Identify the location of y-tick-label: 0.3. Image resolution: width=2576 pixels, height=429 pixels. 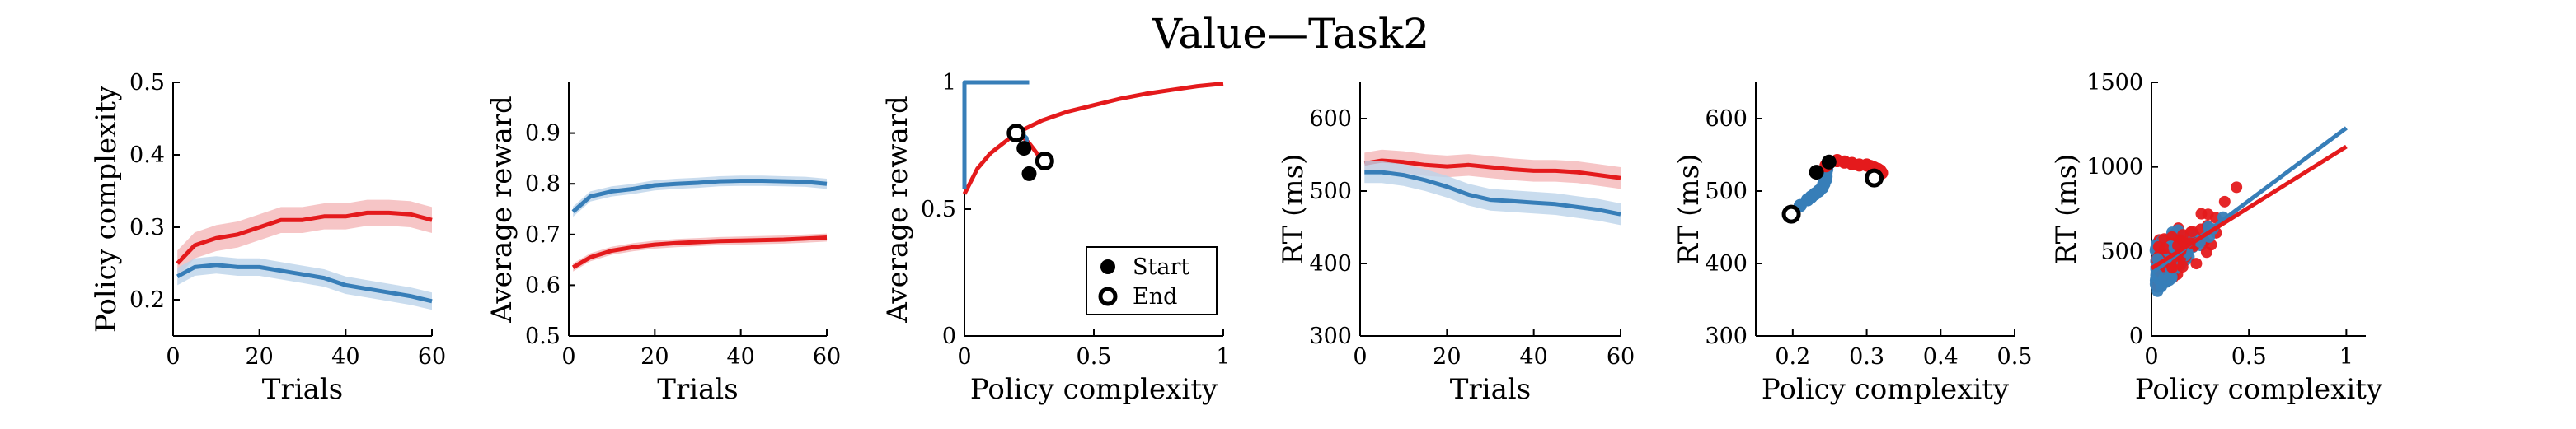
(147, 227).